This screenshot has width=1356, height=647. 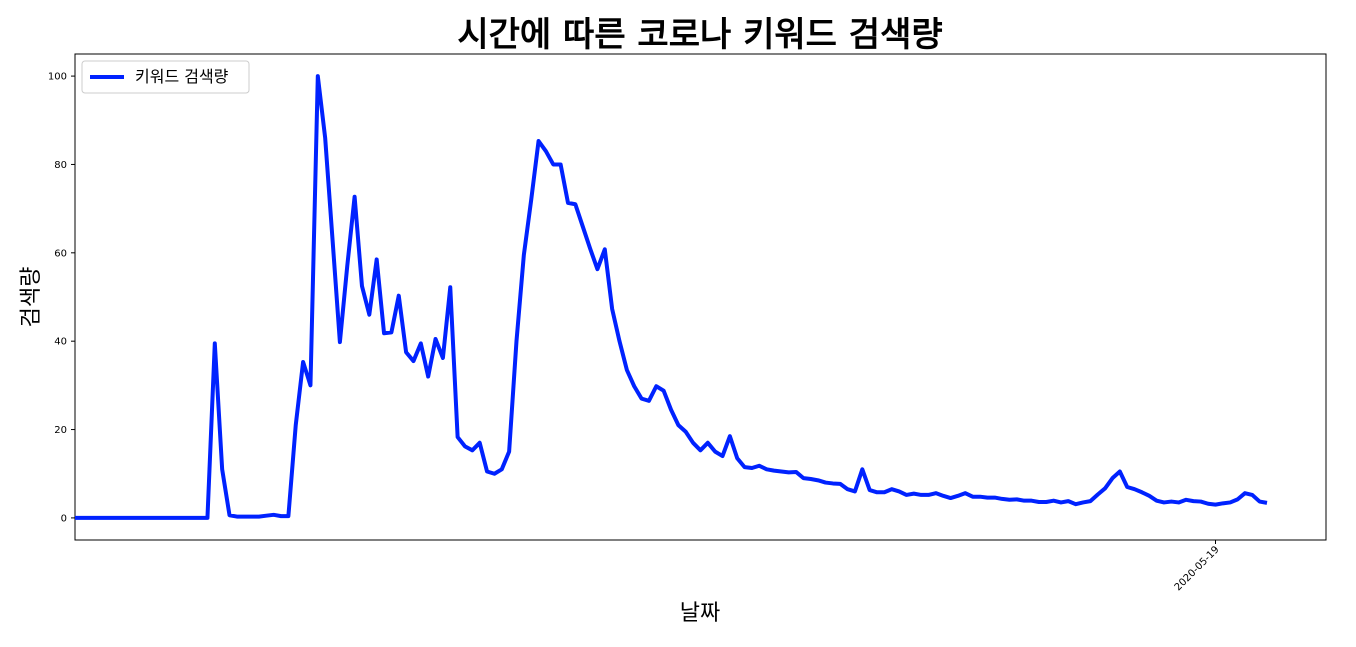 I want to click on y-axis-label: 검색량, so click(x=31, y=297).